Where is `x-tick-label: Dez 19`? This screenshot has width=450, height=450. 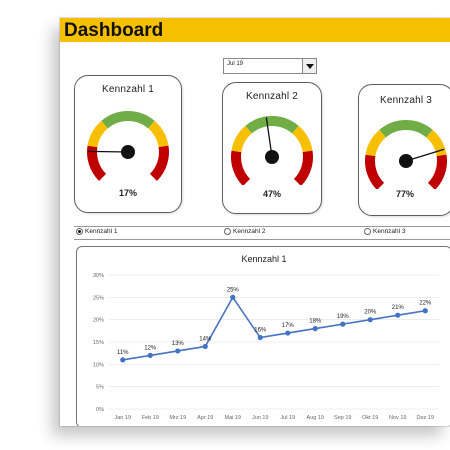
x-tick-label: Dez 19 is located at coordinates (425, 418).